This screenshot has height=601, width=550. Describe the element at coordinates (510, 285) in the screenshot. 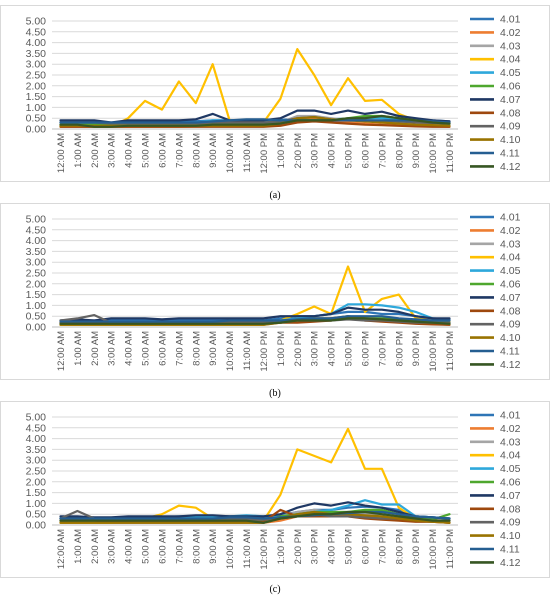

I see `legend-label: 4.06` at that location.